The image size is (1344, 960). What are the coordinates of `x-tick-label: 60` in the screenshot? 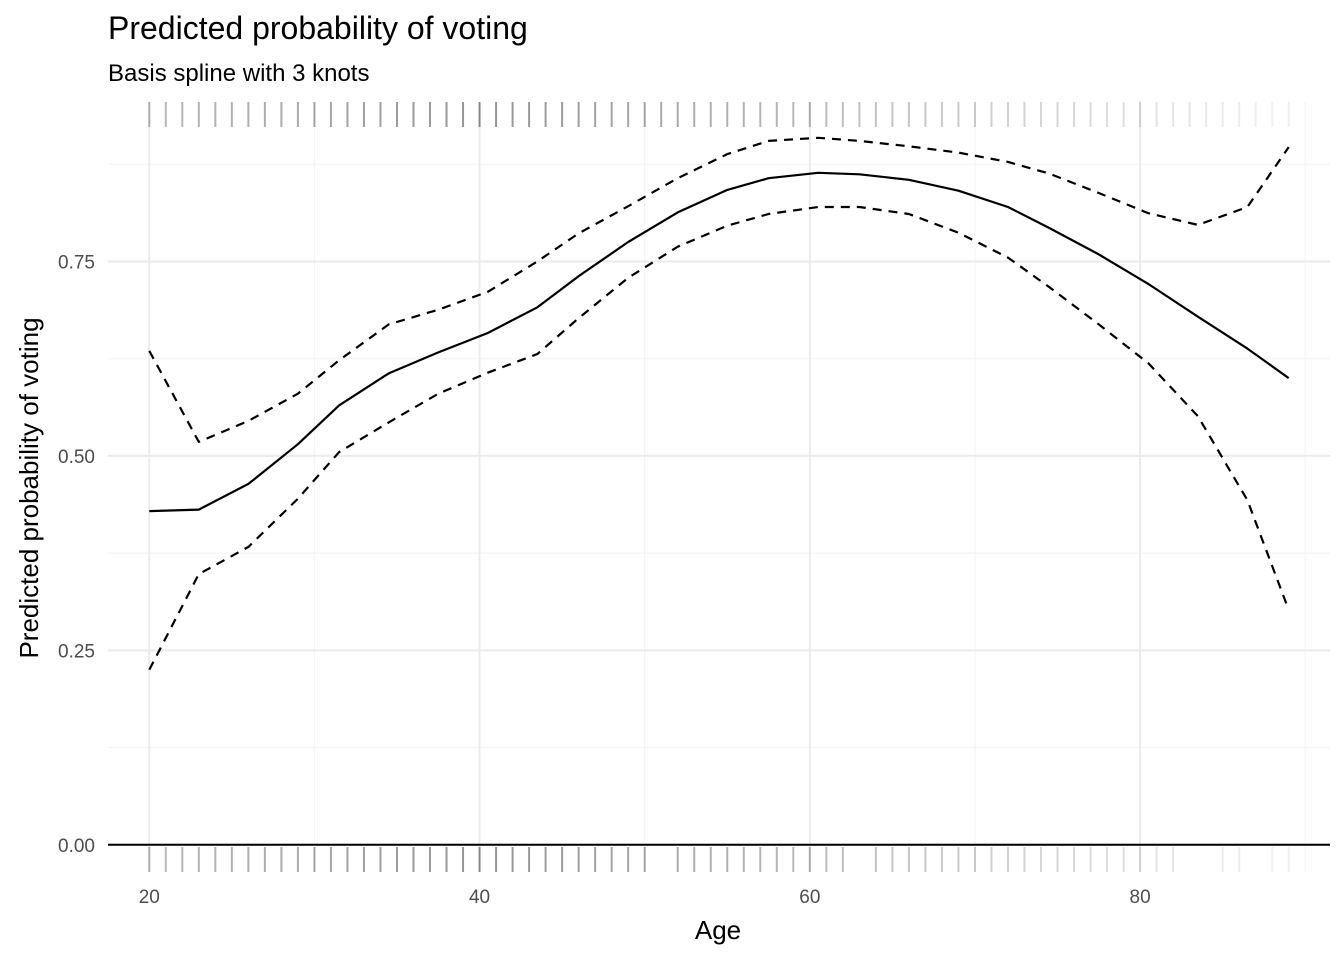 It's located at (809, 897).